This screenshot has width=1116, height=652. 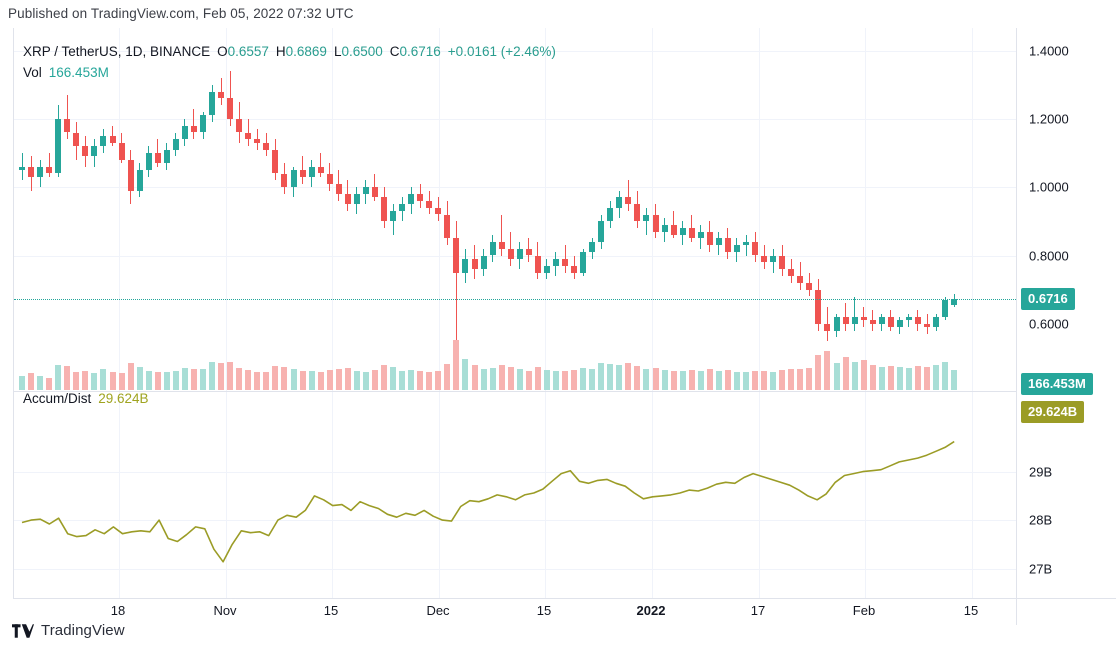 What do you see at coordinates (515, 256) in the screenshot?
I see `gridline-horizontal` at bounding box center [515, 256].